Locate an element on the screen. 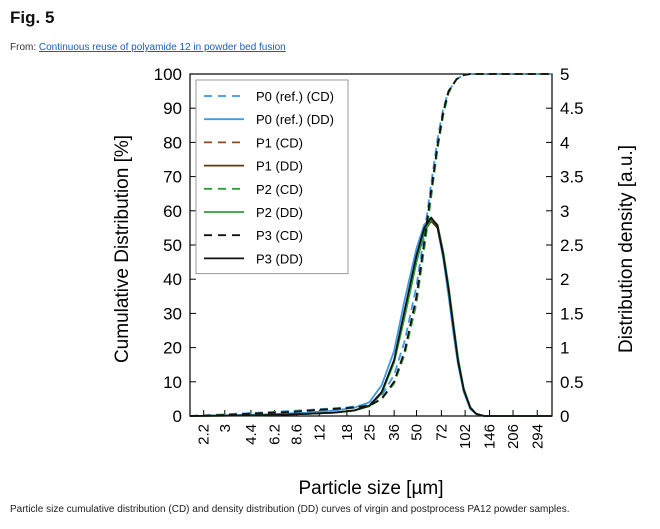 The height and width of the screenshot is (529, 660). y-tick-label: 50 is located at coordinates (172, 245).